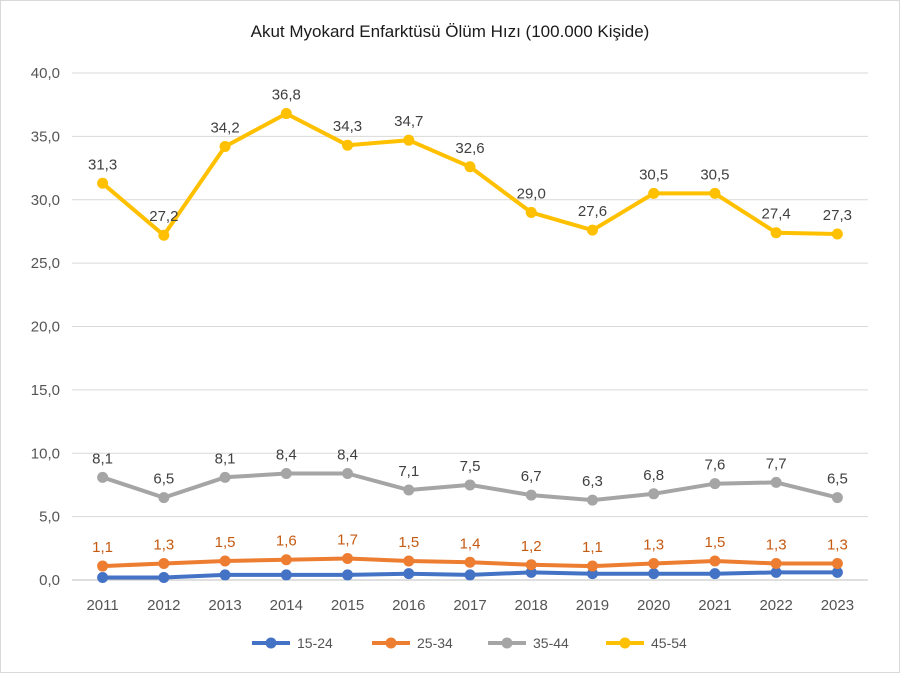  What do you see at coordinates (531, 193) in the screenshot?
I see `data-label: 29,0` at bounding box center [531, 193].